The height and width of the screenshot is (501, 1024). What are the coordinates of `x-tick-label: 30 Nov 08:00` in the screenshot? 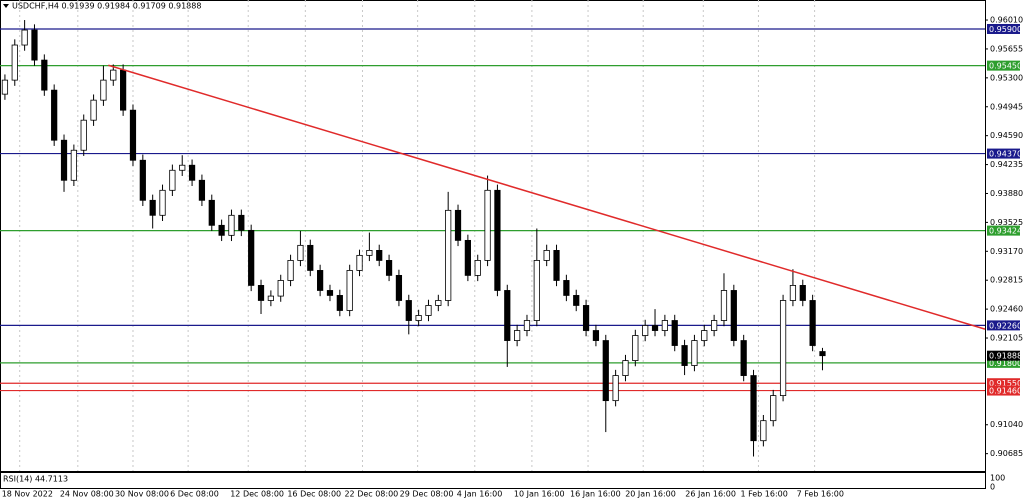 It's located at (142, 494).